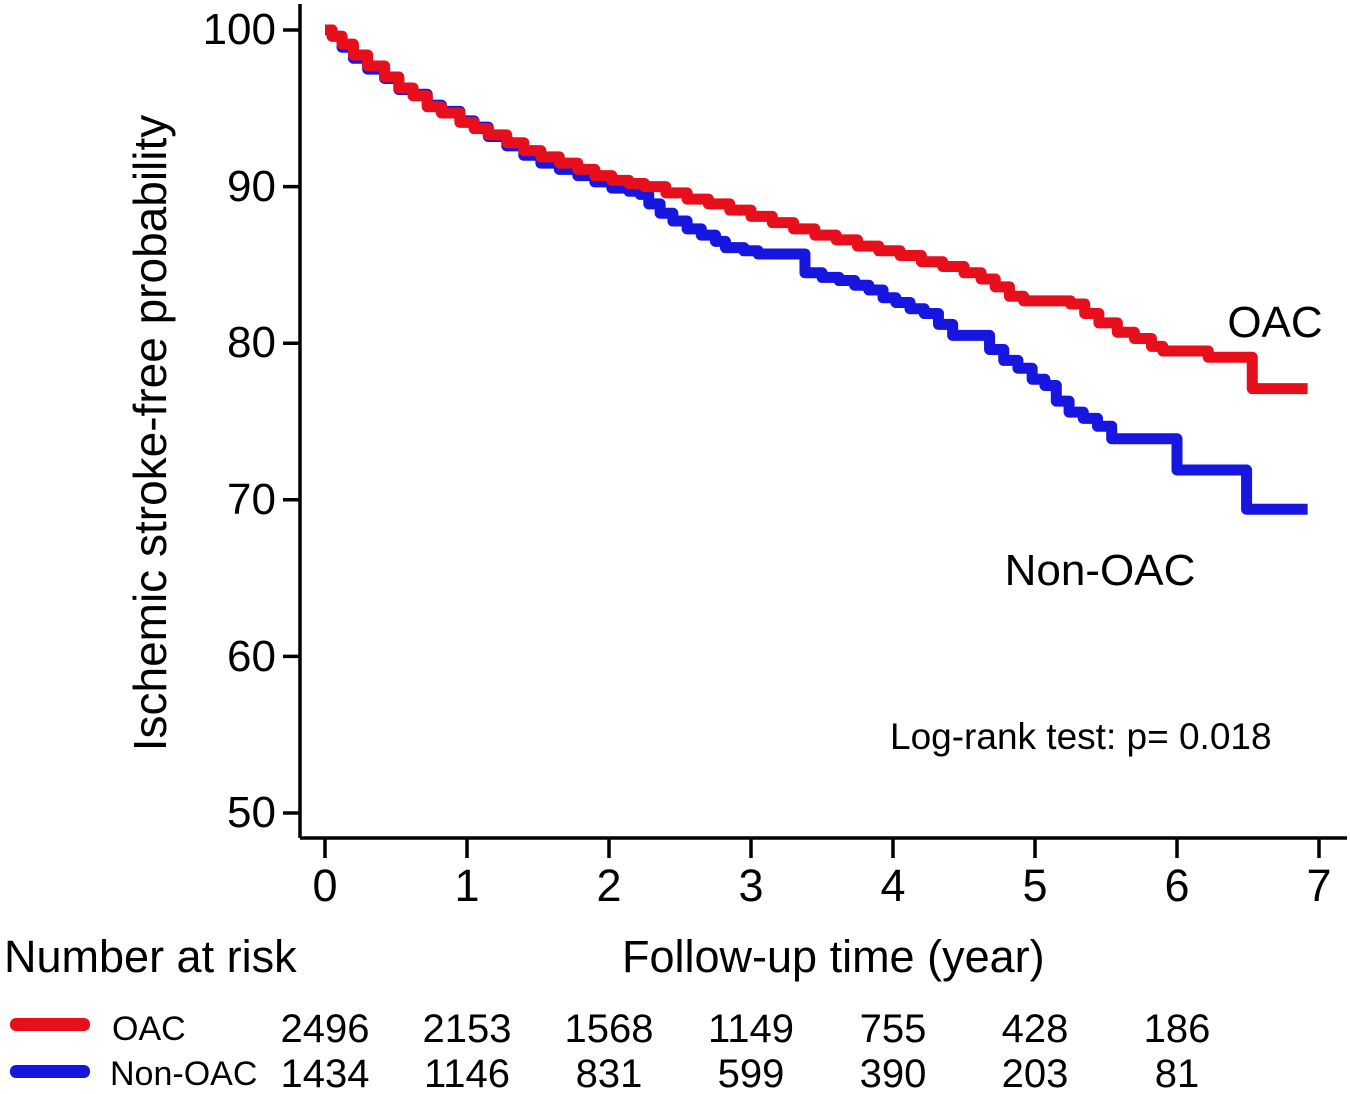 The image size is (1350, 1094). I want to click on x-tick-label-1: 1, so click(467, 885).